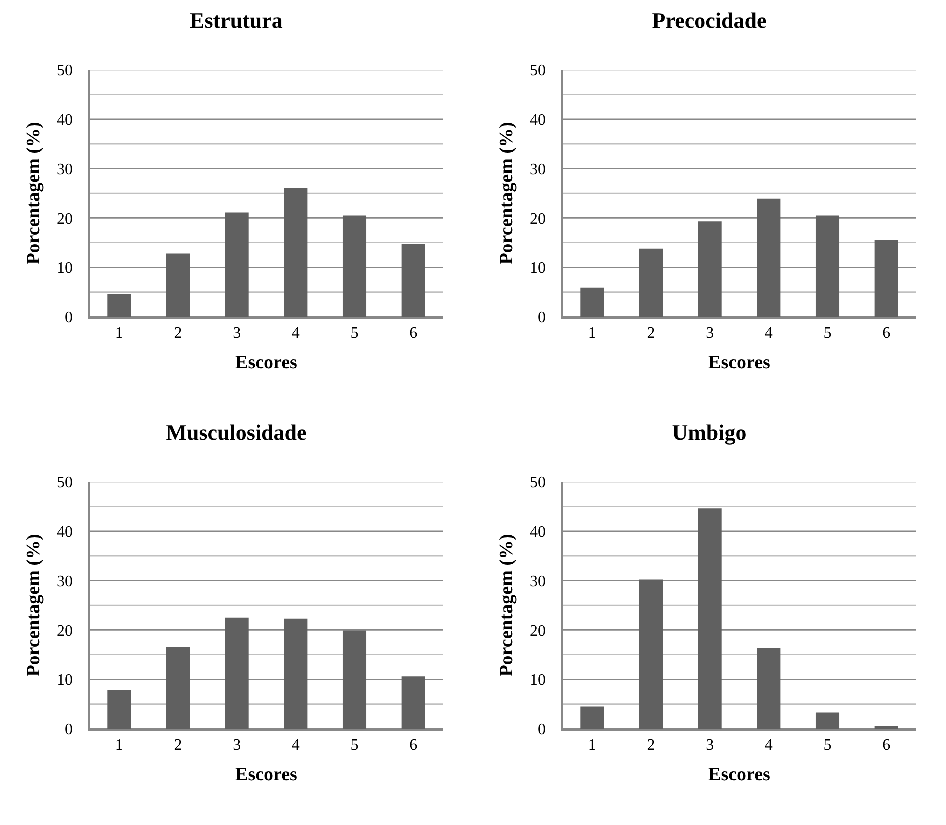 This screenshot has height=825, width=946. Describe the element at coordinates (709, 432) in the screenshot. I see `chart-title: Umbigo` at that location.